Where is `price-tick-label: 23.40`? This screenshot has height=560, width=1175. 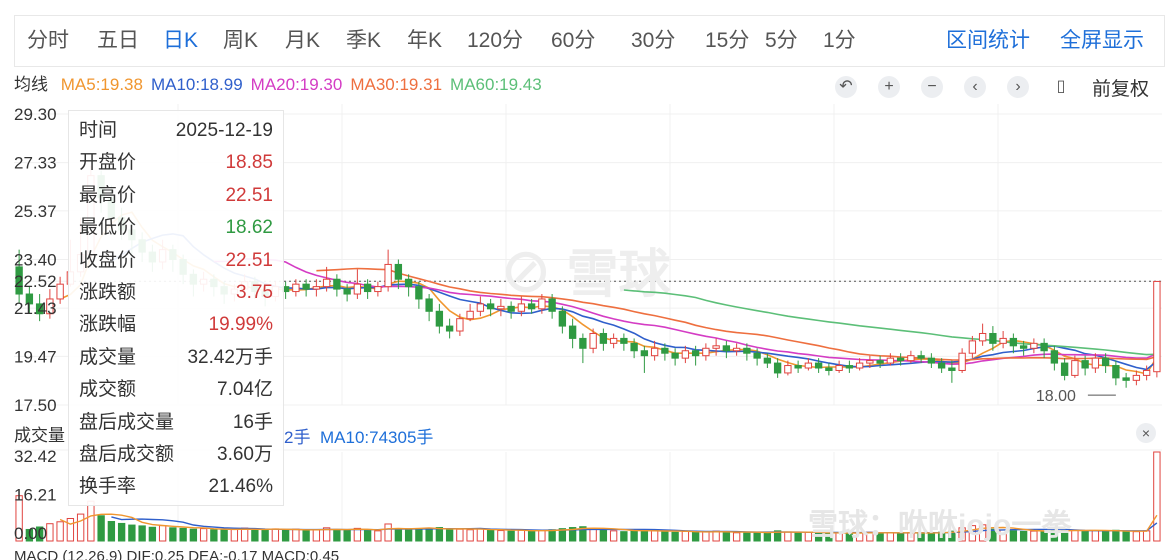 price-tick-label: 23.40 is located at coordinates (35, 260).